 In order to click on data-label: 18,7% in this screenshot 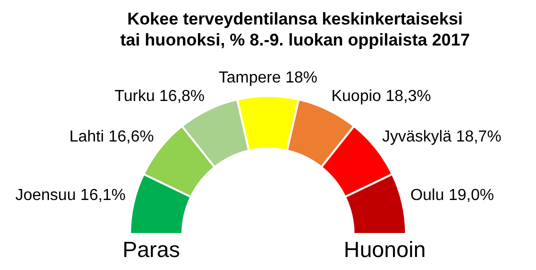, I will do `click(479, 137)`.